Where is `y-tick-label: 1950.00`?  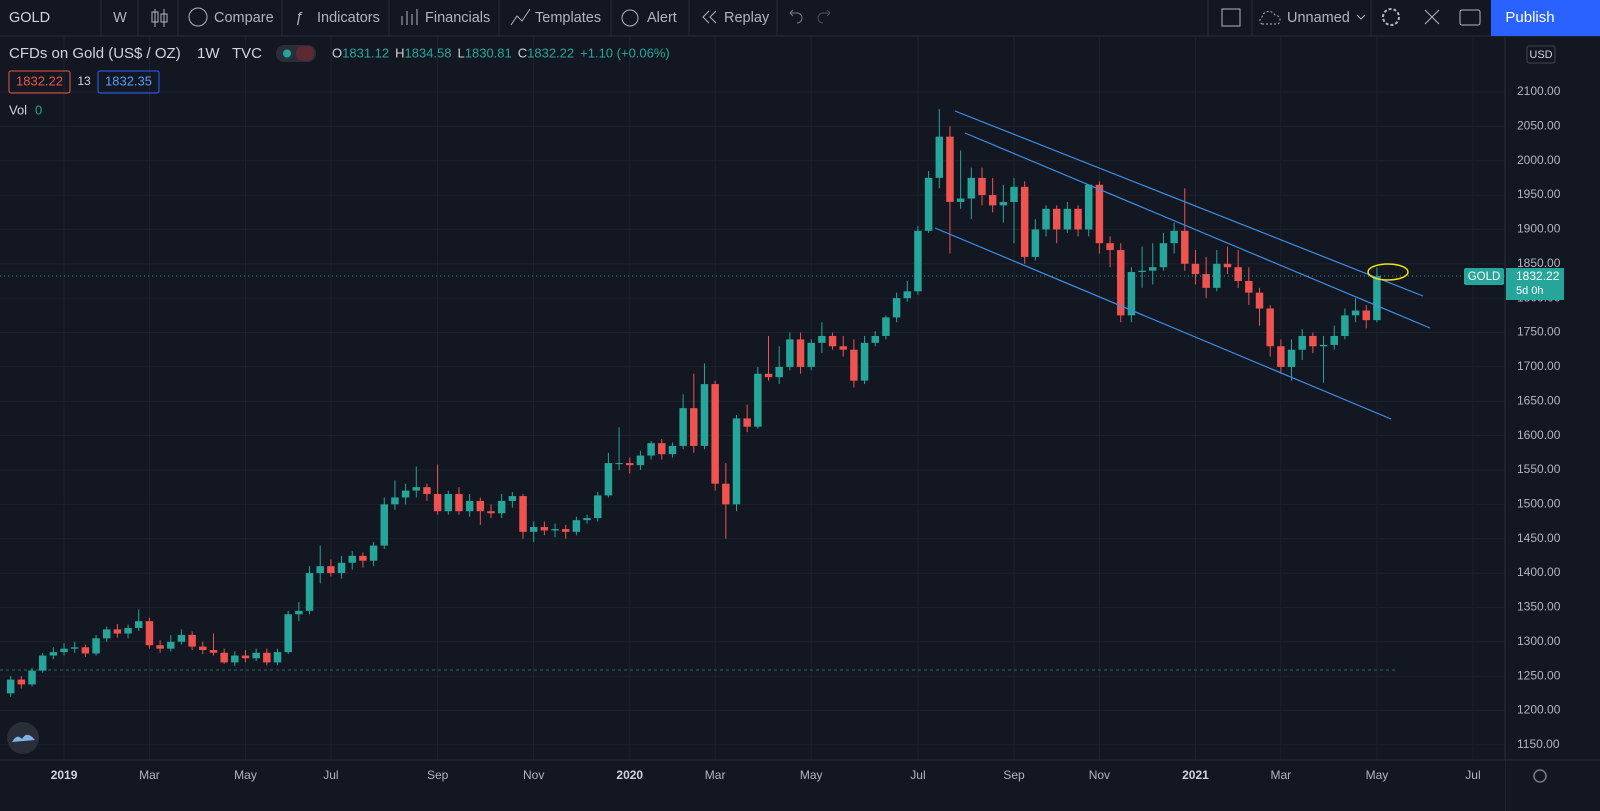
y-tick-label: 1950.00 is located at coordinates (1539, 194).